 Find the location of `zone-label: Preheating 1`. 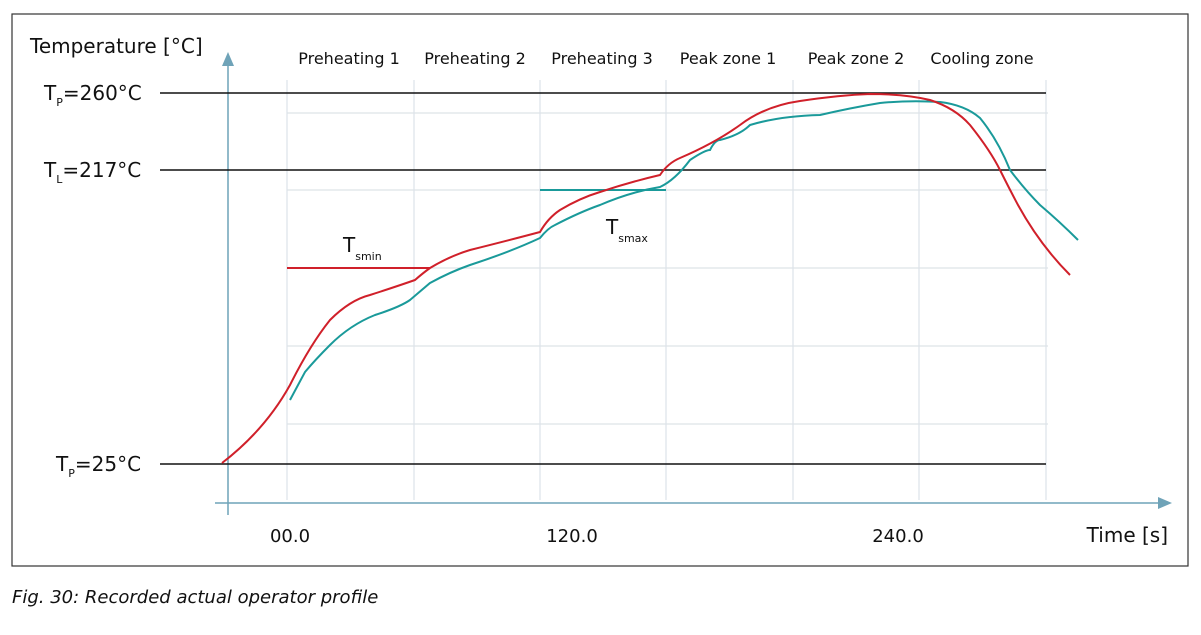

zone-label: Preheating 1 is located at coordinates (349, 58).